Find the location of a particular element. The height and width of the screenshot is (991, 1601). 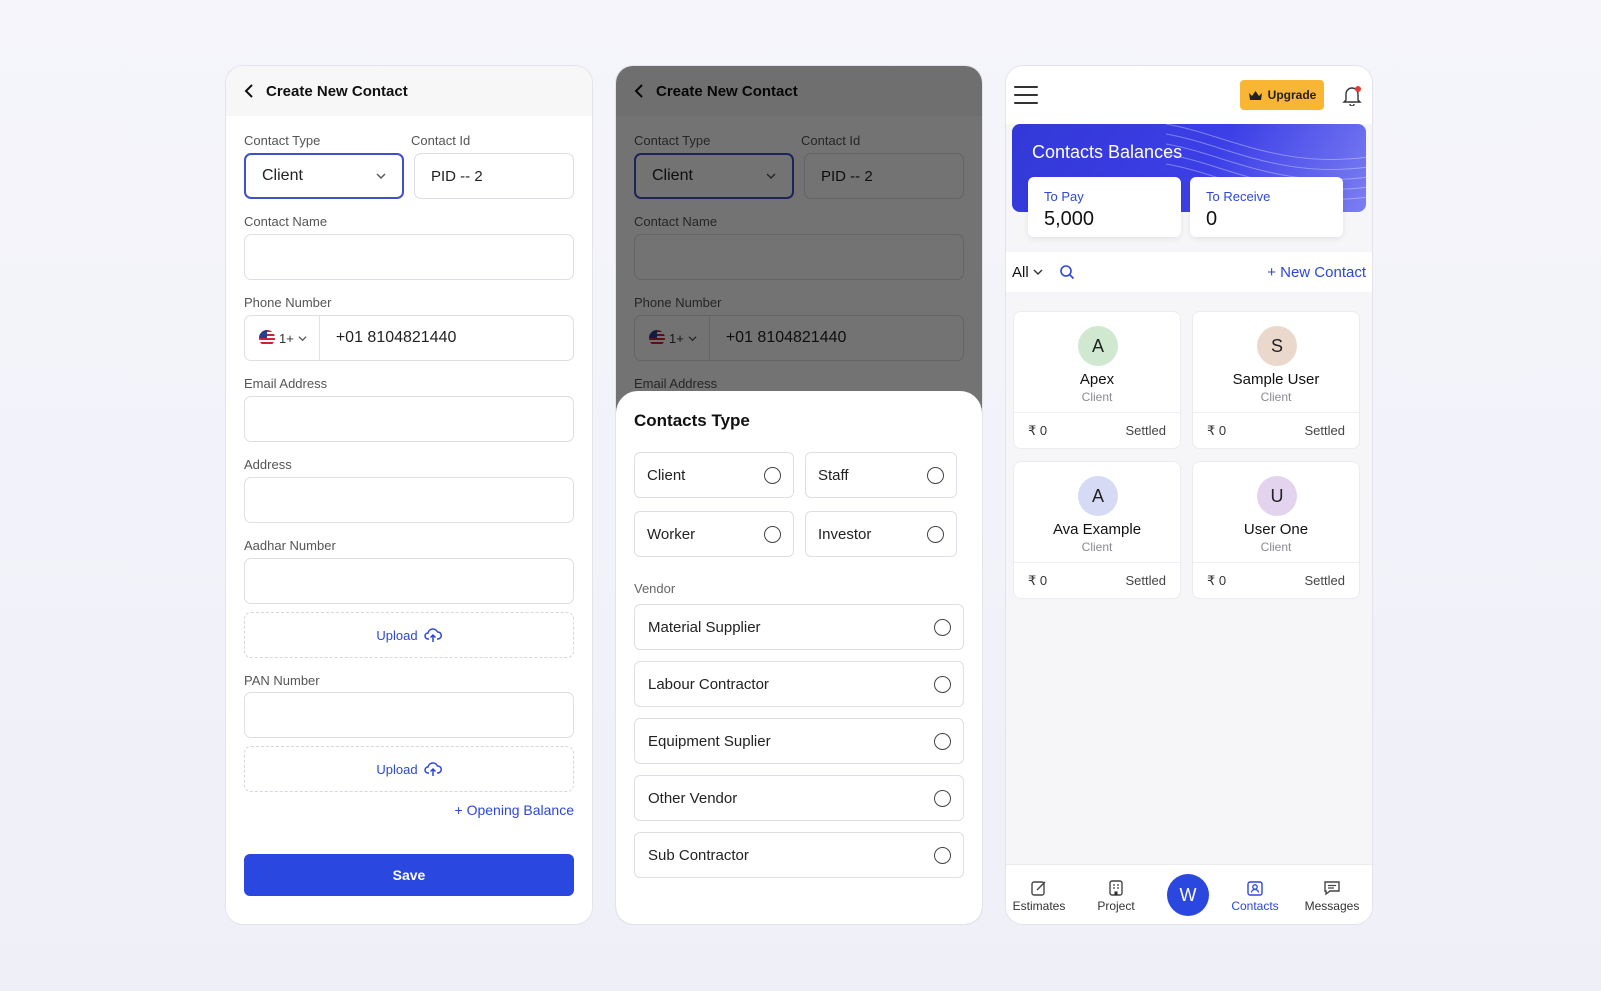

cloud-upload-icon is located at coordinates (432, 769).